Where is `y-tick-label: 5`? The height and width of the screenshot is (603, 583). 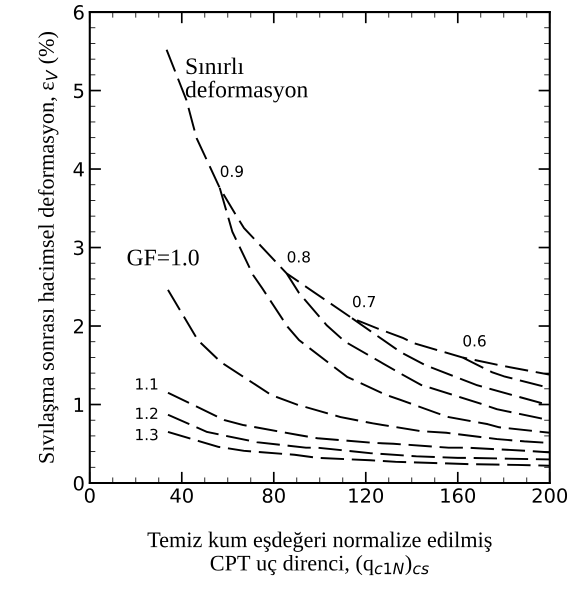
y-tick-label: 5 is located at coordinates (79, 91).